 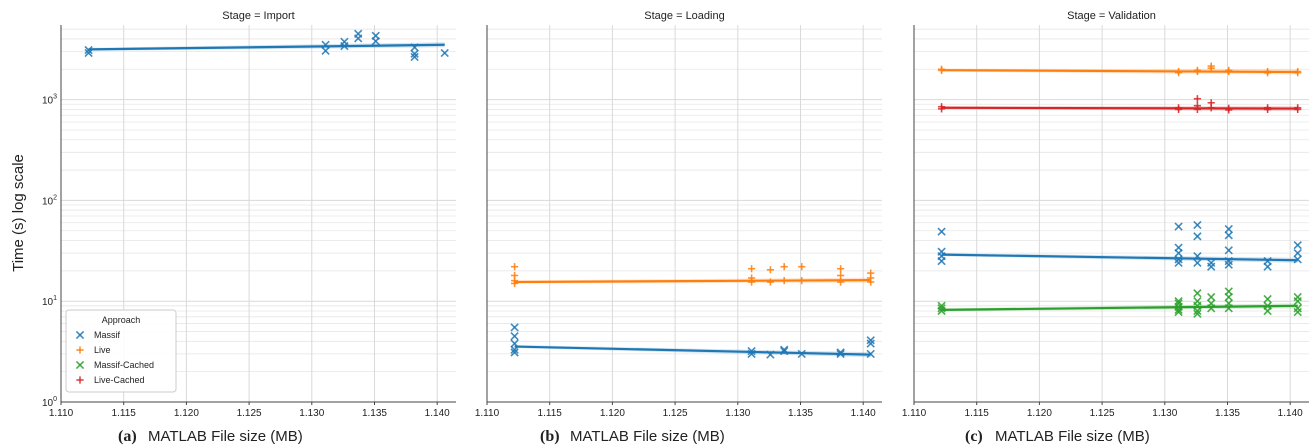 What do you see at coordinates (1119, 302) in the screenshot?
I see `series-massif-cached` at bounding box center [1119, 302].